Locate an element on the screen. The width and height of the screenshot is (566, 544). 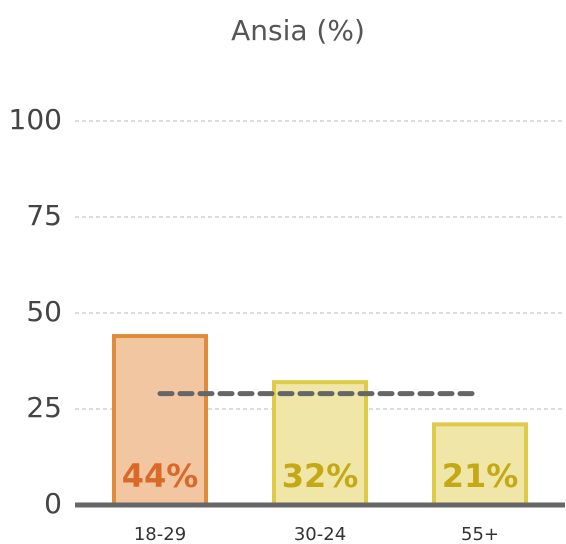
x-tick-label: 30-24 is located at coordinates (320, 534).